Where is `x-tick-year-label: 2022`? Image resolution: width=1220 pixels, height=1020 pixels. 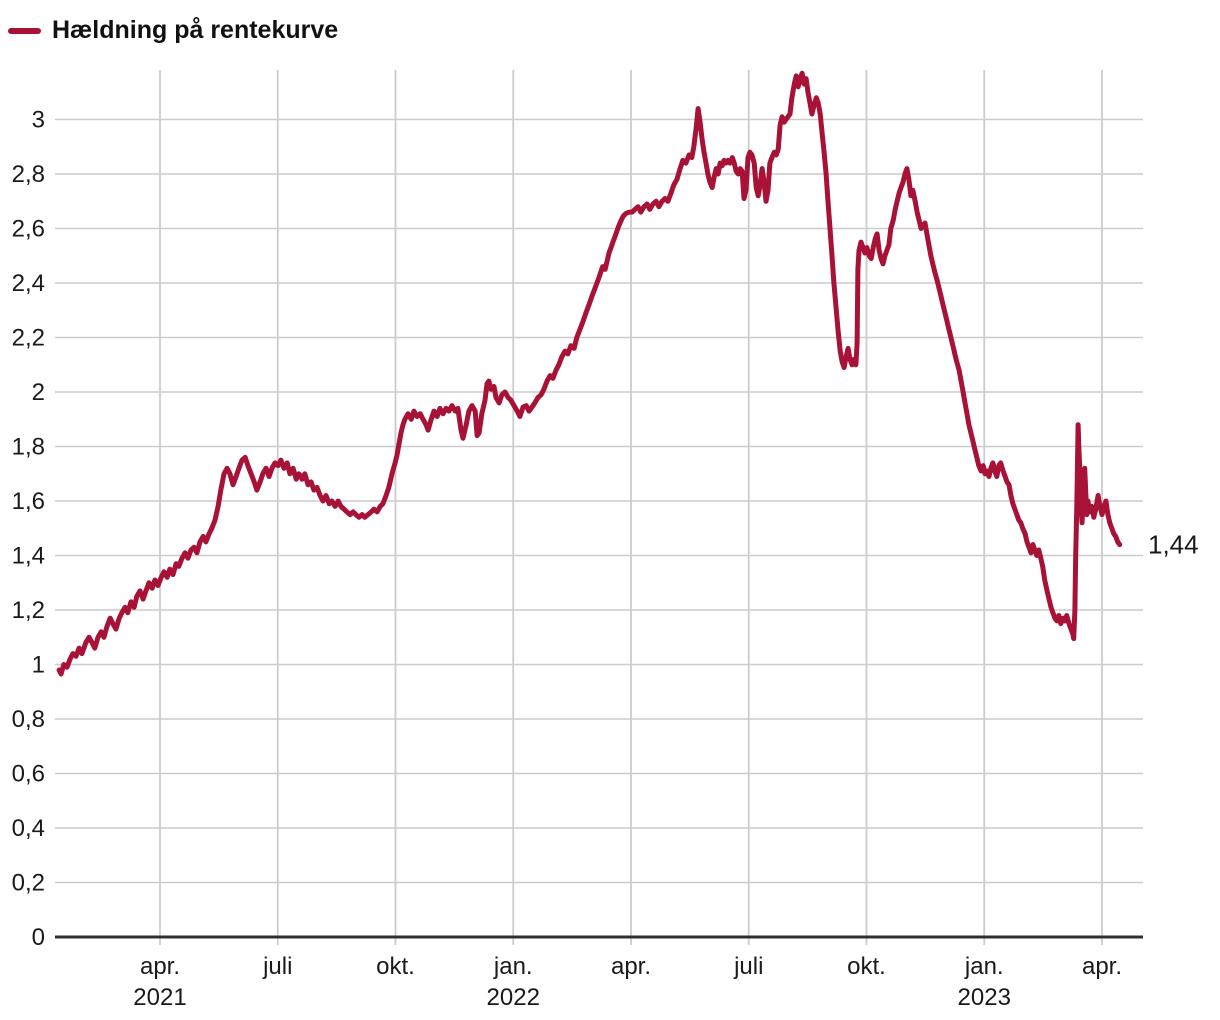 x-tick-year-label: 2022 is located at coordinates (513, 997).